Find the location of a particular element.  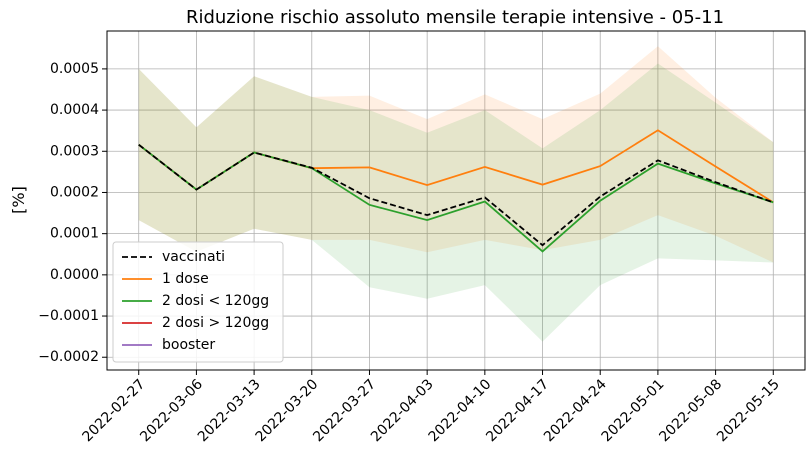

legend-label: booster is located at coordinates (188, 345).